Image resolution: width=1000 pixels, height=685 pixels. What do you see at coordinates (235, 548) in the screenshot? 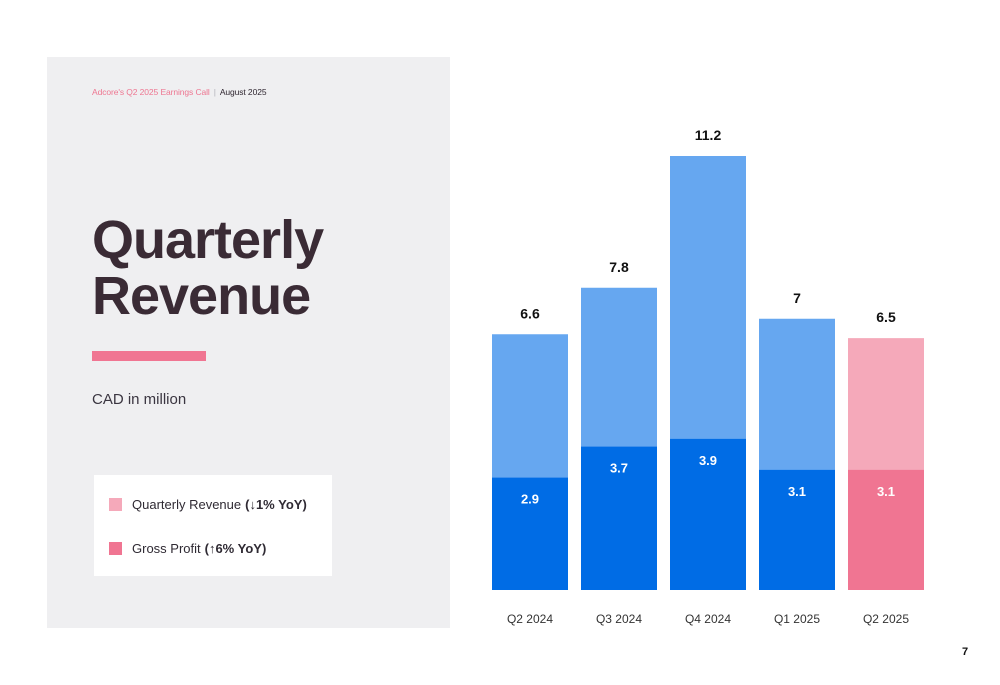
I see `legend-change-gross-profit: (↑6% YoY)` at bounding box center [235, 548].